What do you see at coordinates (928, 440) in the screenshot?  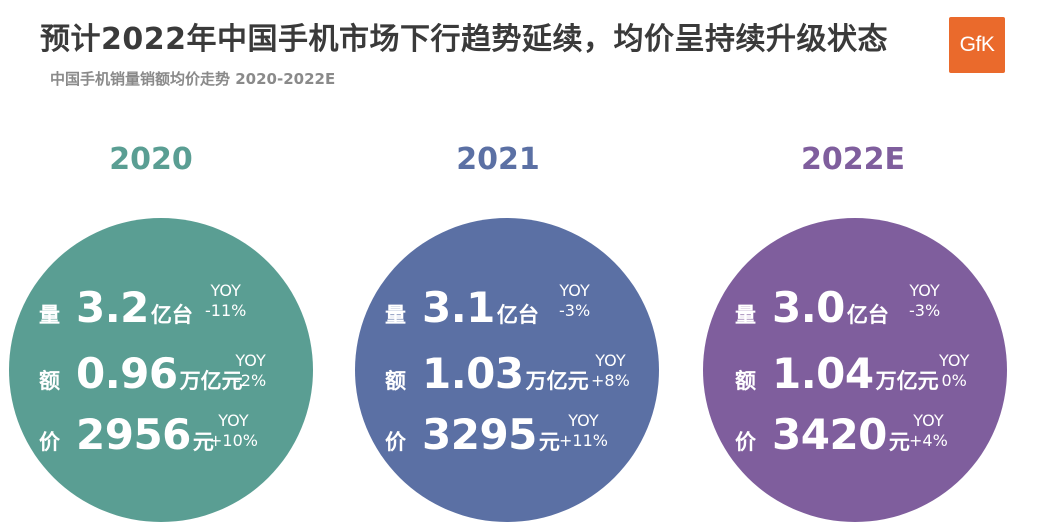 I see `yoy-value: +4%` at bounding box center [928, 440].